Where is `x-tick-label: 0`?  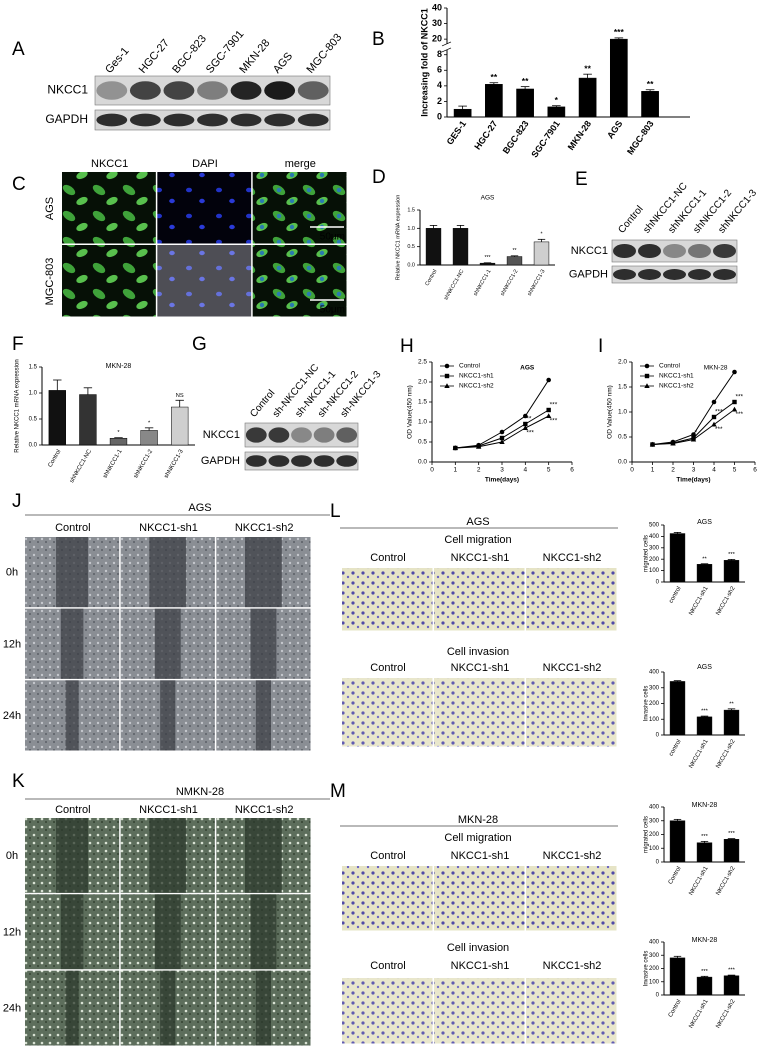
x-tick-label: 0 is located at coordinates (432, 470).